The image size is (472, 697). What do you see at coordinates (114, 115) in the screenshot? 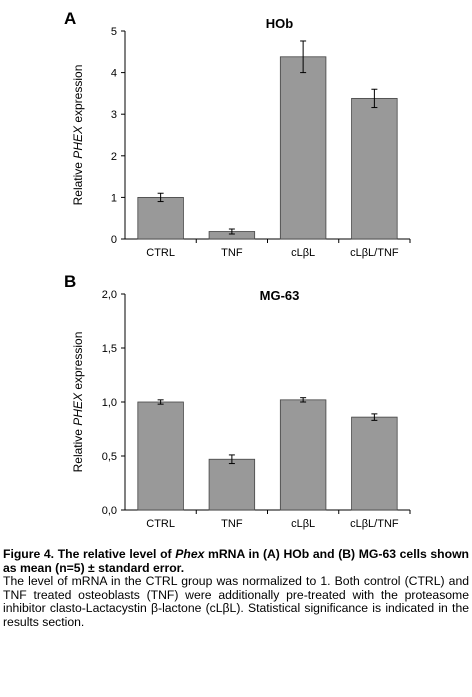
I see `y-tick-label: 3` at bounding box center [114, 115].